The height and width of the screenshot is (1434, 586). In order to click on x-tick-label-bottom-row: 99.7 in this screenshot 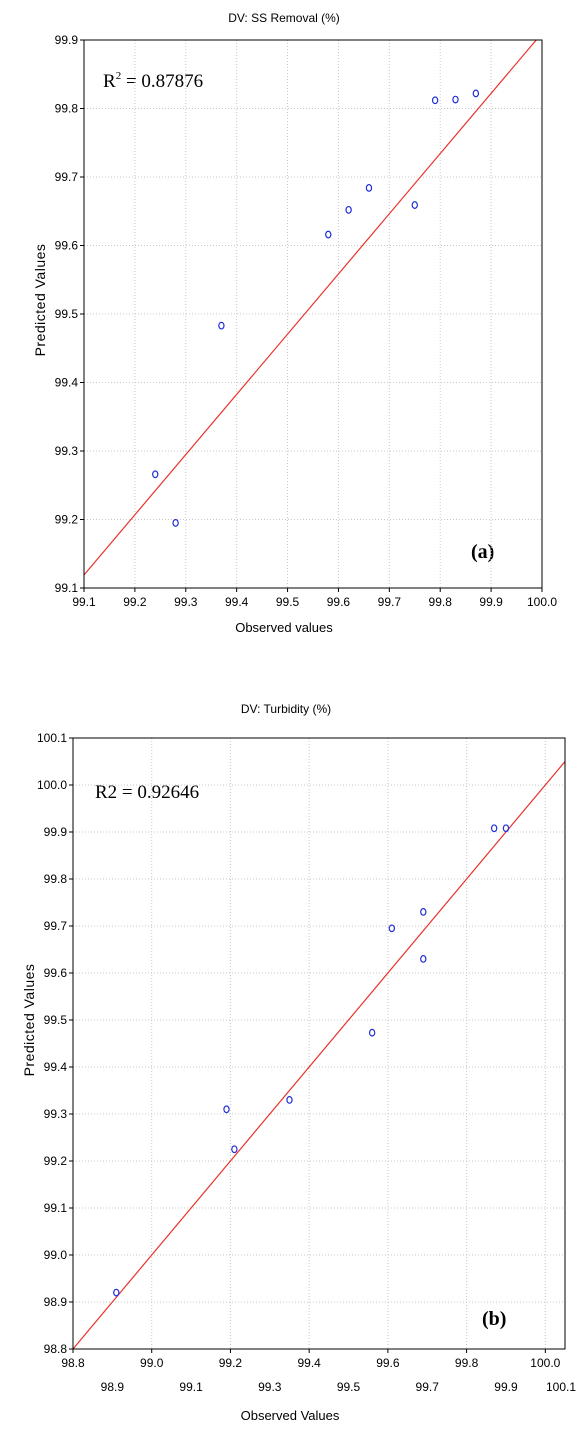, I will do `click(428, 1387)`.